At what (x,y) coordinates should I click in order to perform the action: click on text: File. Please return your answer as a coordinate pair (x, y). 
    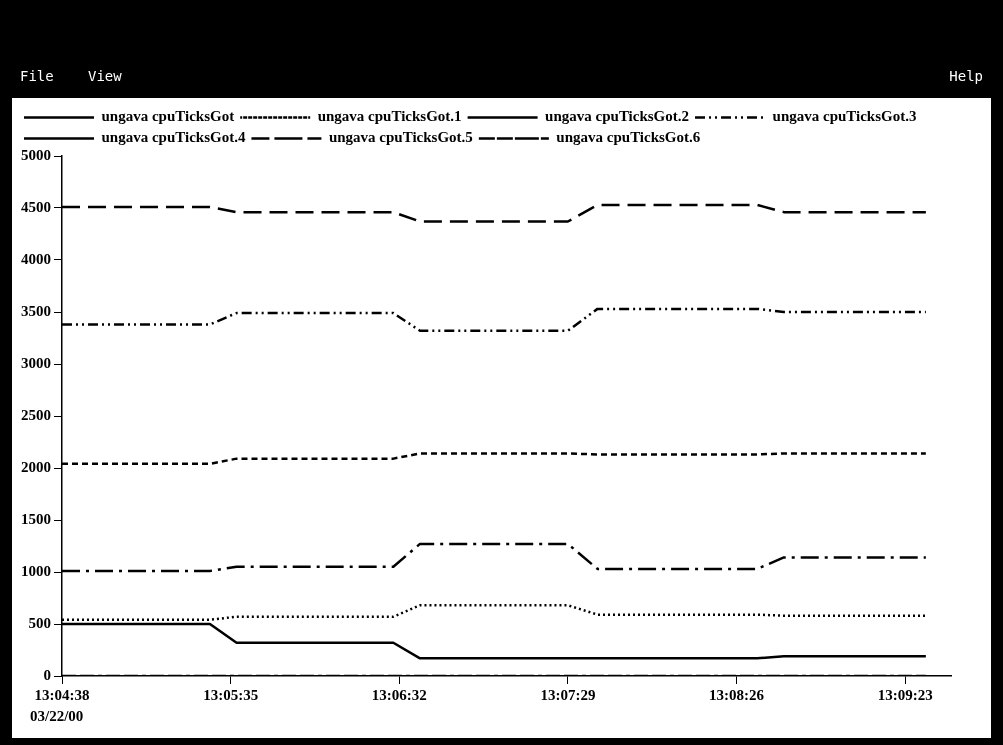
    Looking at the image, I should click on (37, 76).